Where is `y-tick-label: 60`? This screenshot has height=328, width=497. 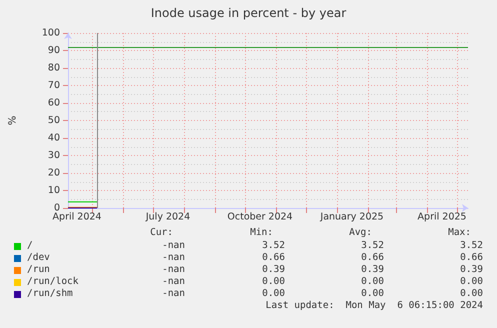 y-tick-label: 60 is located at coordinates (54, 103).